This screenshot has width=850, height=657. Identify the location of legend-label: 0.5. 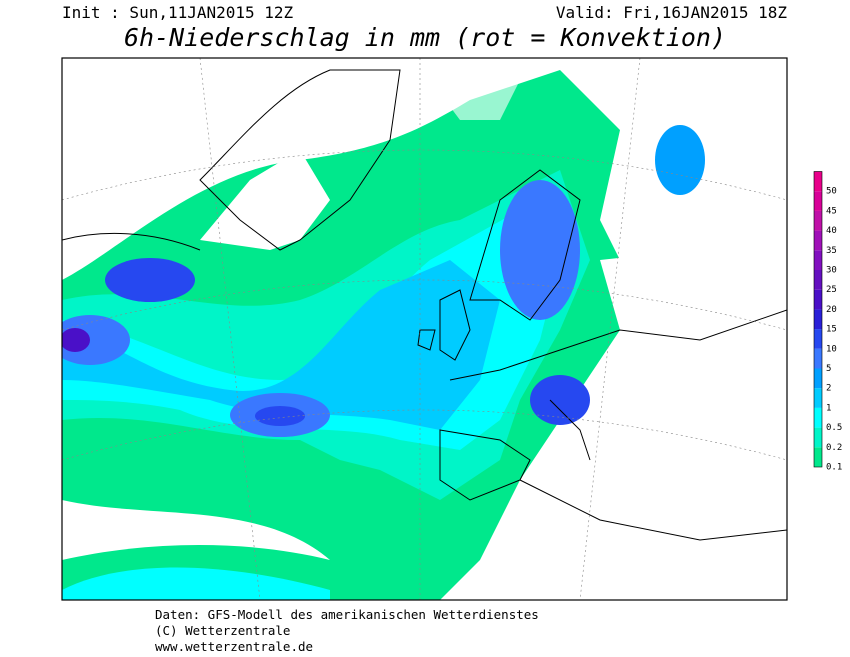
(834, 428).